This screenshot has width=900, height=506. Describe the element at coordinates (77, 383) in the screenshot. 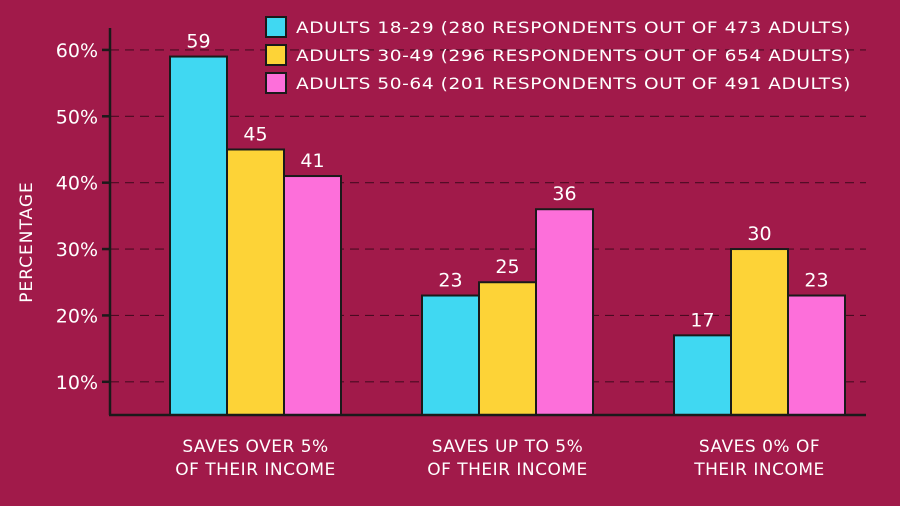

I see `y-tick-label: 10%` at that location.